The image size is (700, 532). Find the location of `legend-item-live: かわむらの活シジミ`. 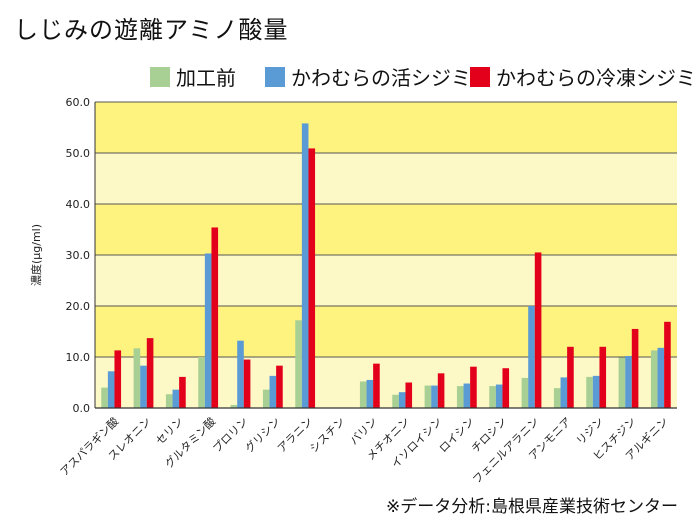

legend-item-live: かわむらの活シジミ is located at coordinates (368, 76).